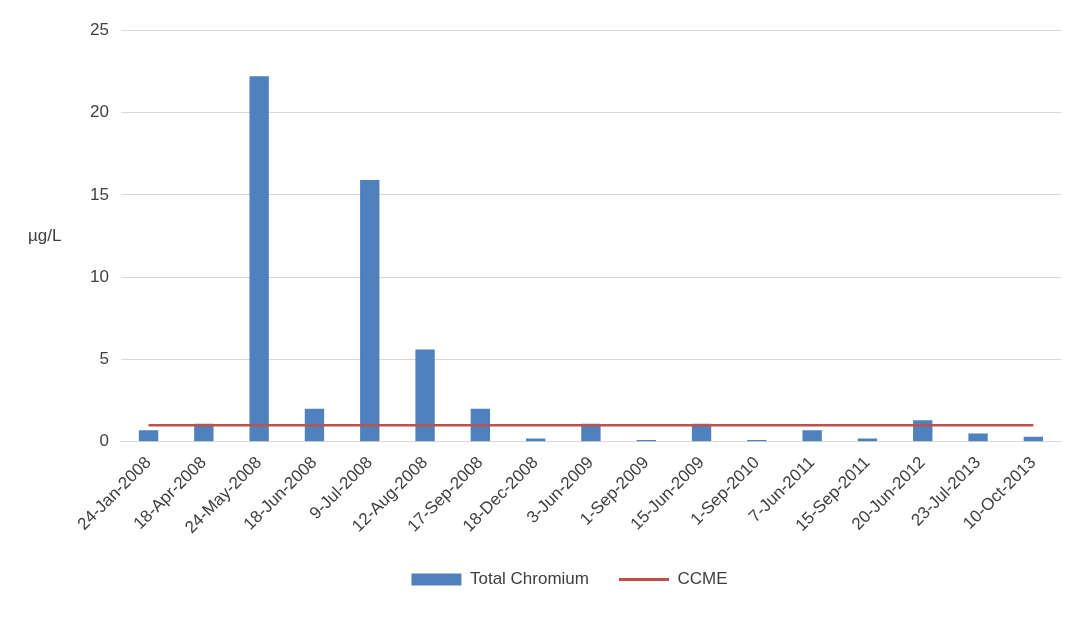 This screenshot has height=617, width=1089. I want to click on y-tick-label: 20, so click(99, 112).